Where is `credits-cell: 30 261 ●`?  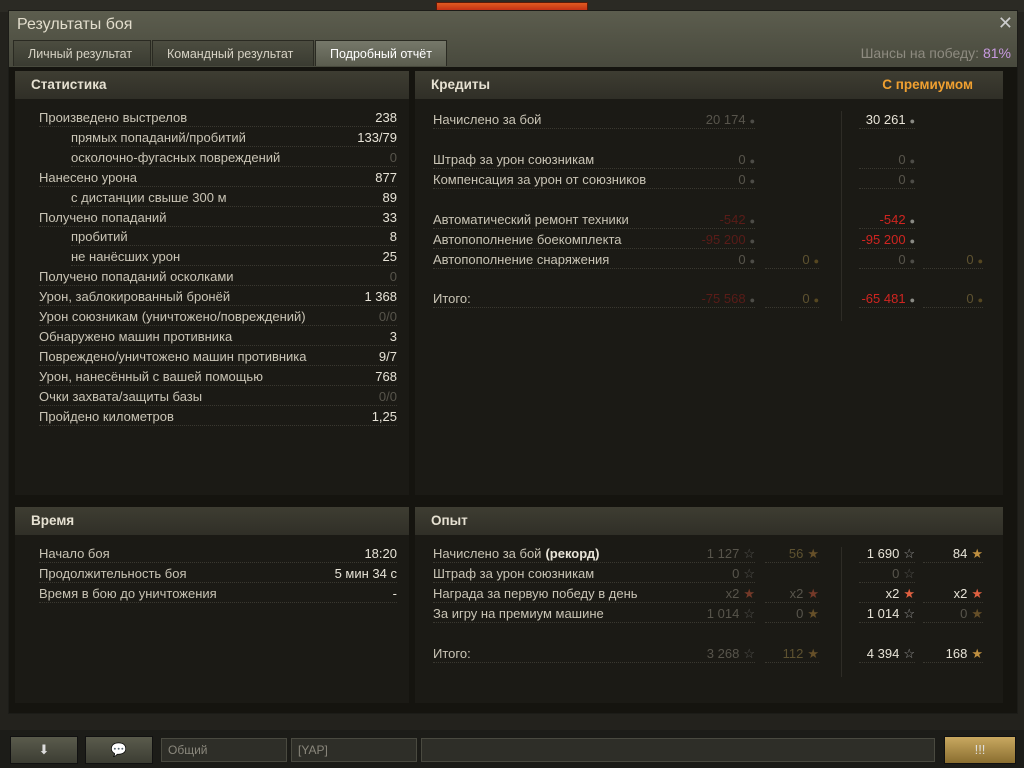
credits-cell: 30 261 ● is located at coordinates (887, 120).